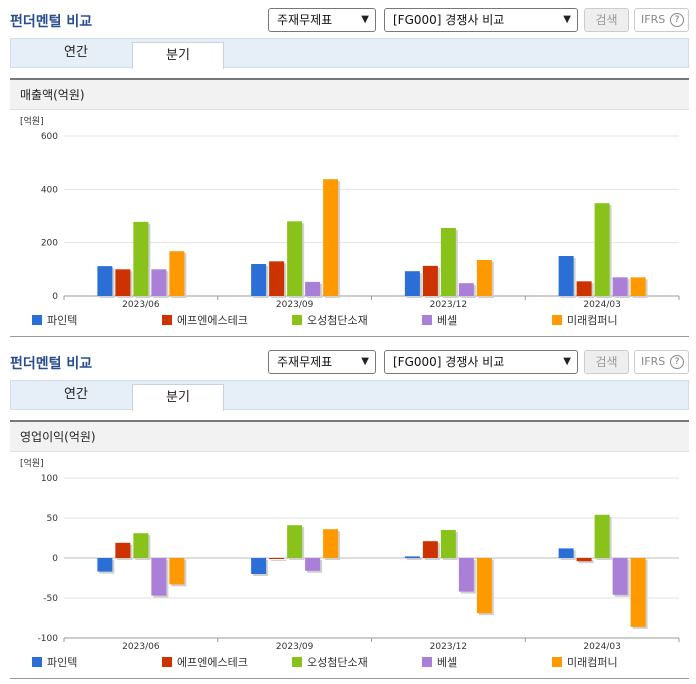 This screenshot has width=696, height=684. What do you see at coordinates (349, 678) in the screenshot?
I see `divider` at bounding box center [349, 678].